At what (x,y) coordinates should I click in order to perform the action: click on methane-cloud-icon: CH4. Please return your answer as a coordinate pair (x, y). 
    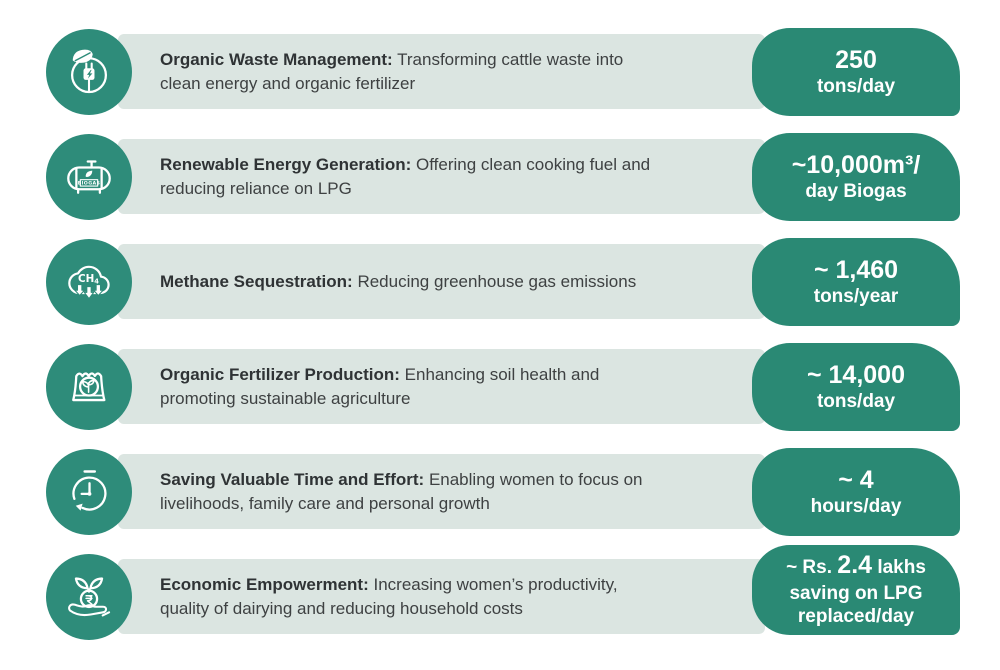
    Looking at the image, I should click on (89, 276).